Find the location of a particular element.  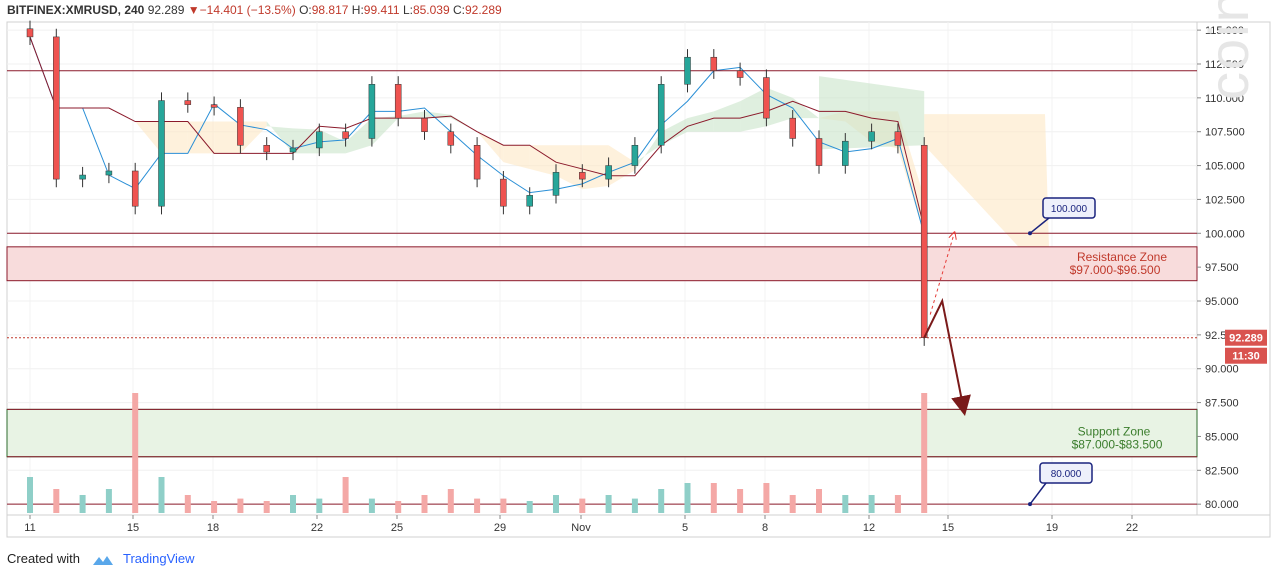

x-tick-label: 19 is located at coordinates (1052, 528).